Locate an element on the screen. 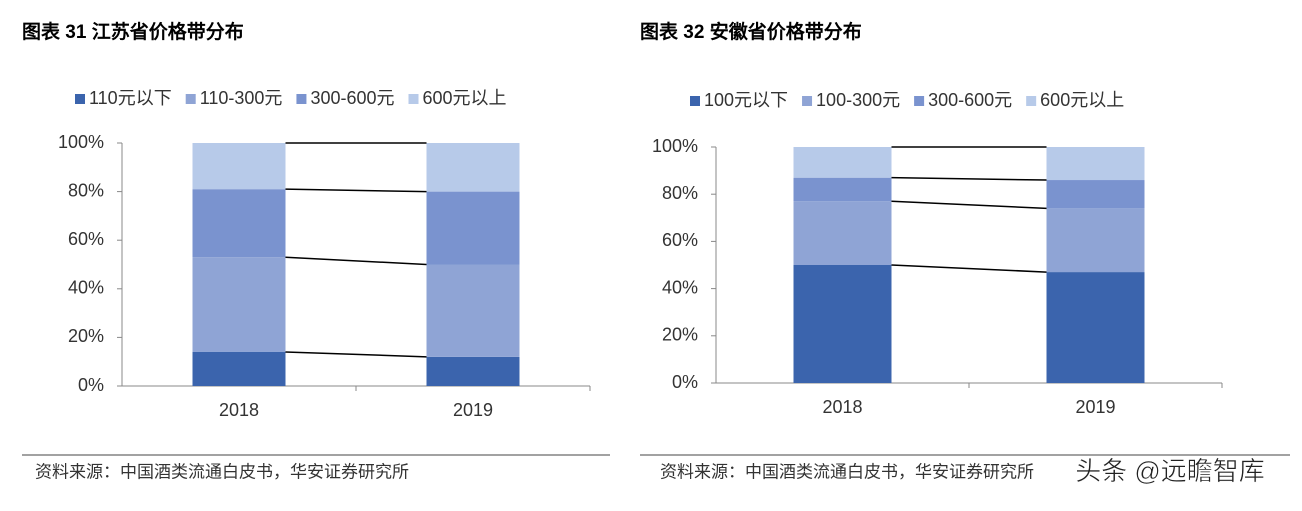 The height and width of the screenshot is (511, 1302). legend-label: 100-300元 is located at coordinates (858, 100).